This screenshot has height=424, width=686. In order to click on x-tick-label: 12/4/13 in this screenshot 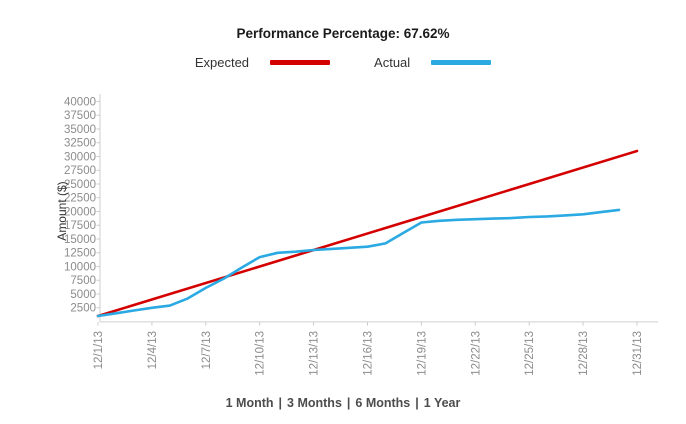, I will do `click(153, 350)`.